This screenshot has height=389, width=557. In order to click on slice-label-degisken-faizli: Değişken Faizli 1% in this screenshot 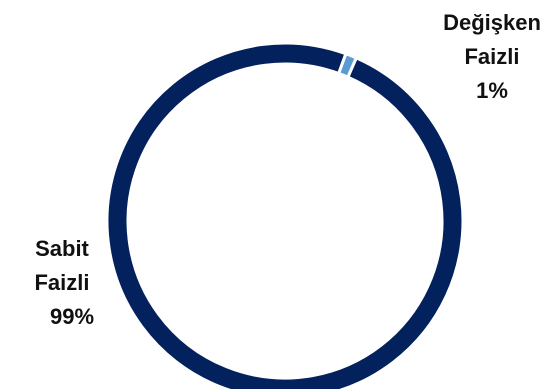, I will do `click(492, 57)`.